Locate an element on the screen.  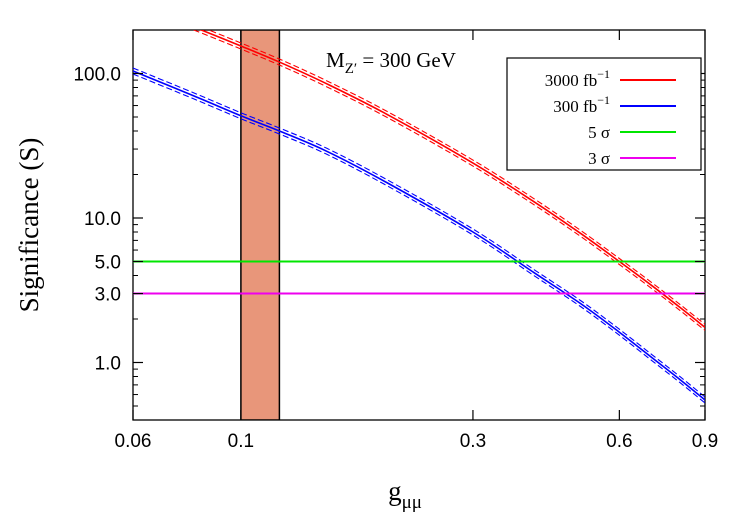
mass-annotation: MZ′ = 300 GeV is located at coordinates (391, 62).